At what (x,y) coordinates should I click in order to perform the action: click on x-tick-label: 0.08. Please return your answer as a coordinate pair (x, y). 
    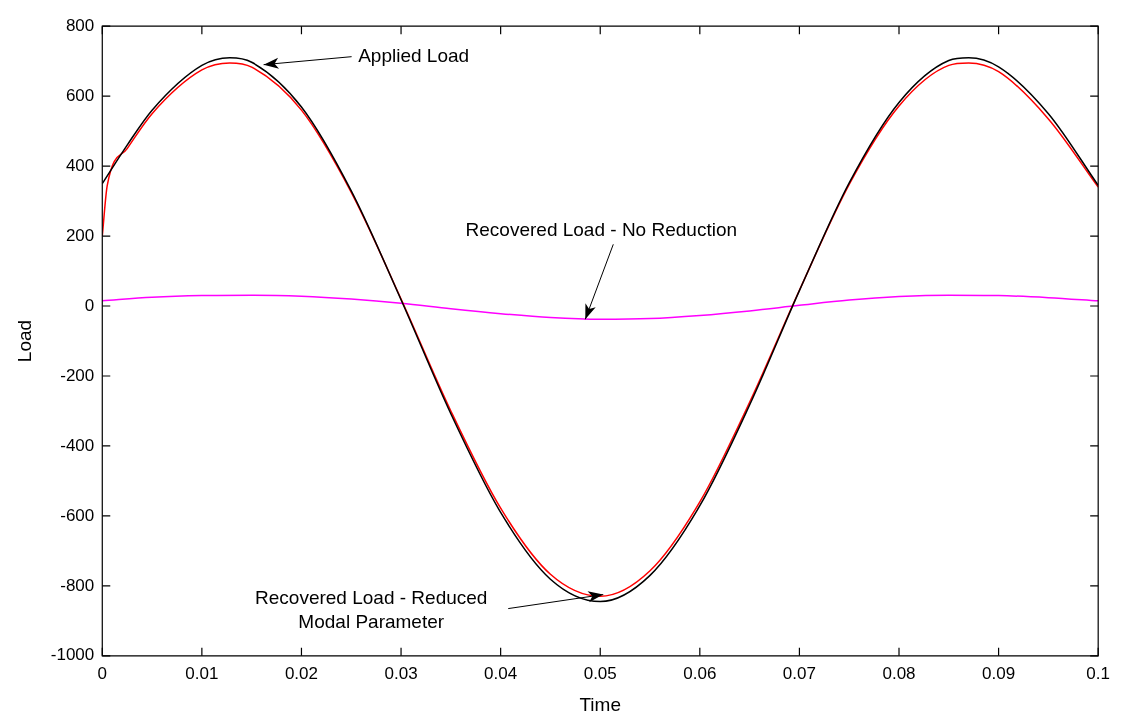
    Looking at the image, I should click on (899, 673).